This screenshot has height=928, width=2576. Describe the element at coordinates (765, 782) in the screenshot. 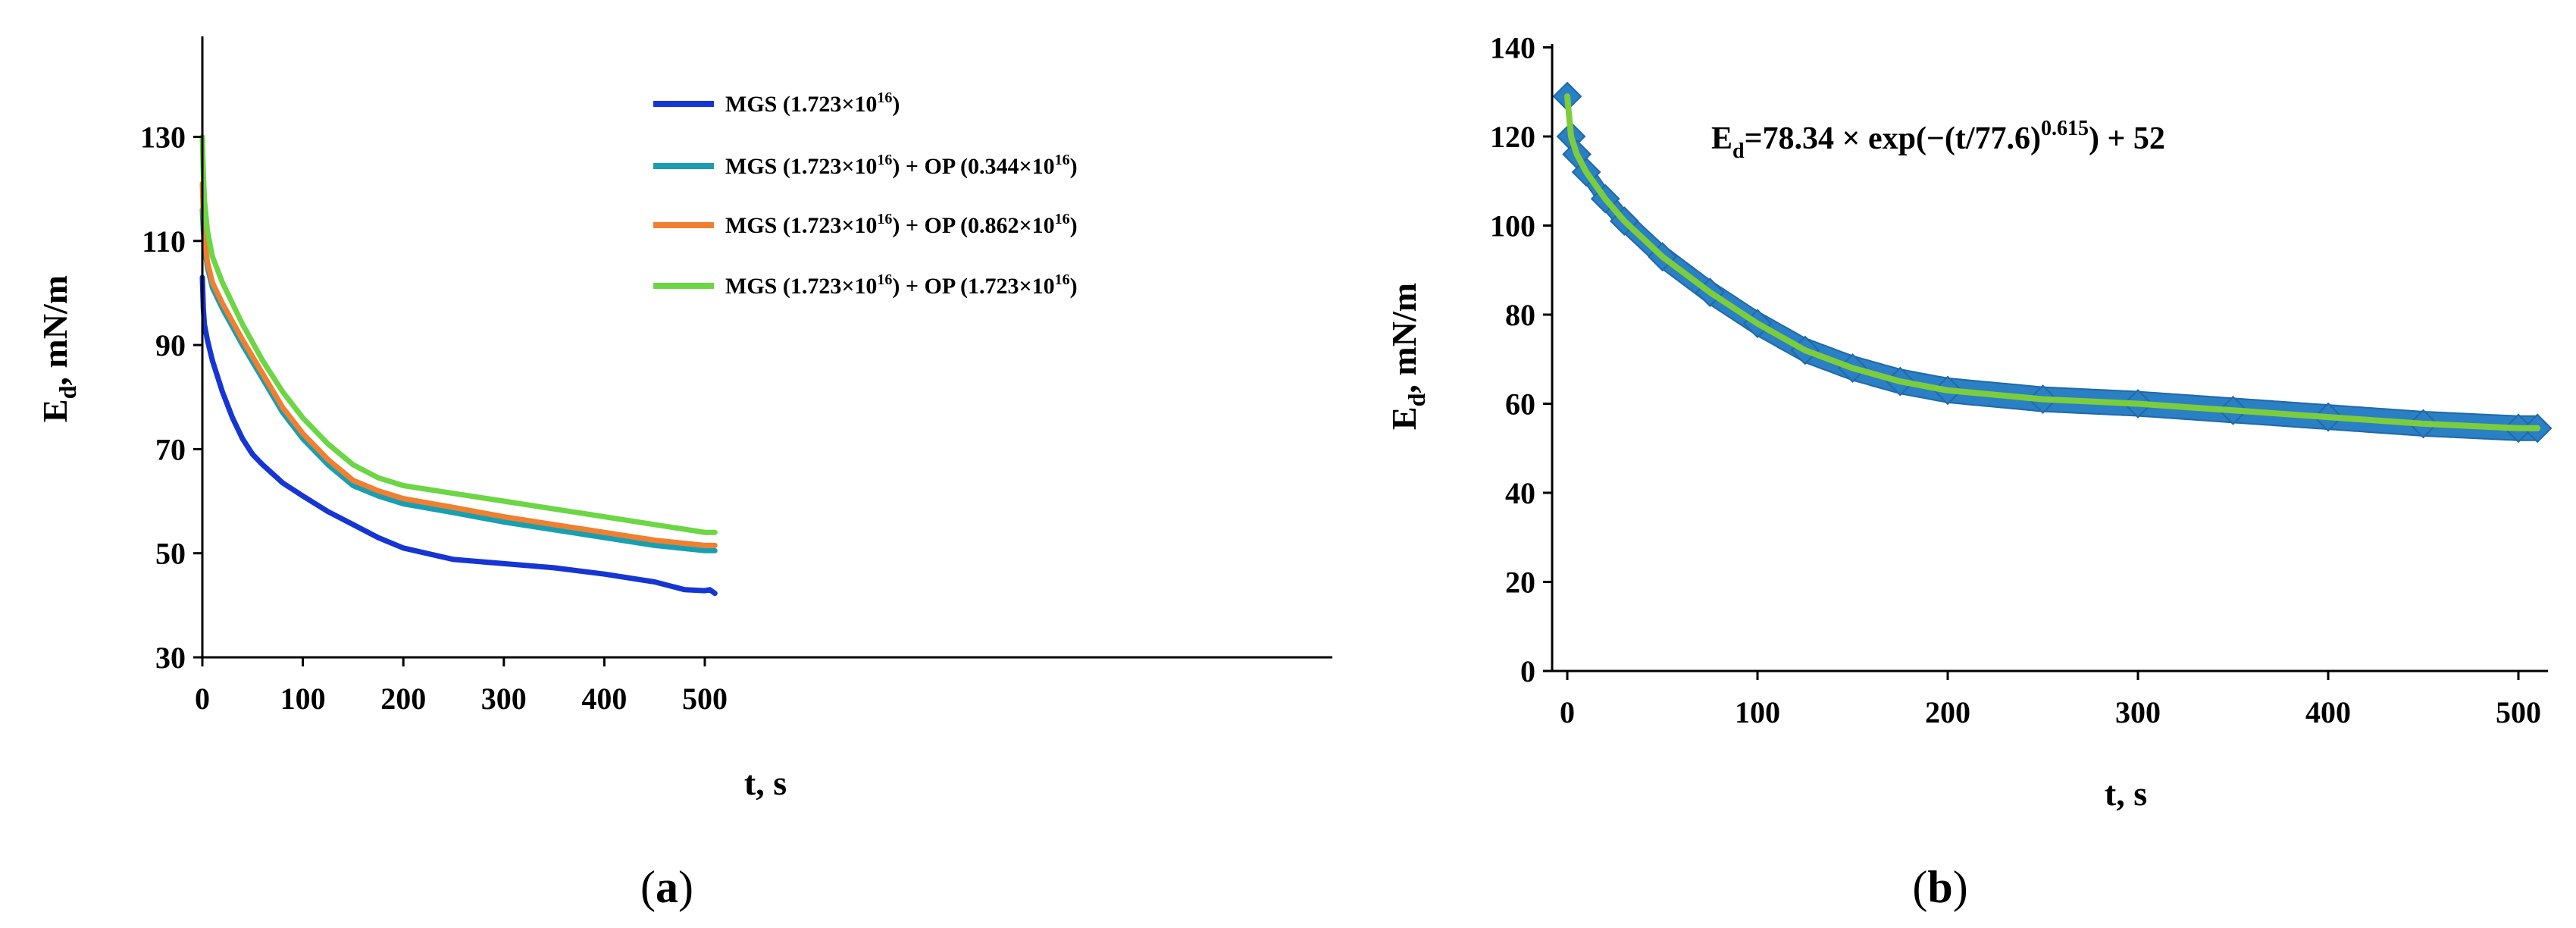

I see `chart-a-x-axis-title: t, s` at that location.